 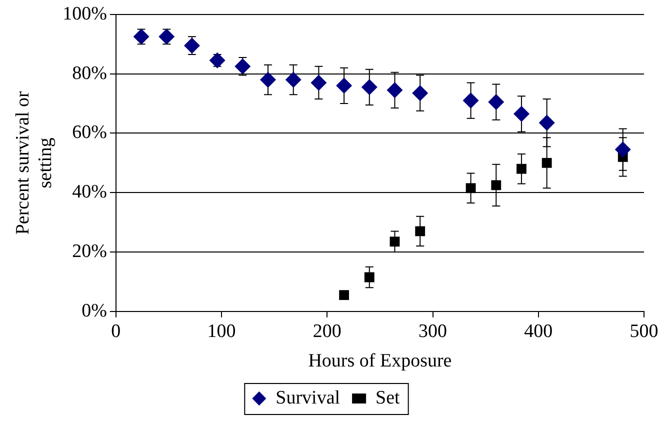 I want to click on x-tick-label: 200, so click(x=327, y=331).